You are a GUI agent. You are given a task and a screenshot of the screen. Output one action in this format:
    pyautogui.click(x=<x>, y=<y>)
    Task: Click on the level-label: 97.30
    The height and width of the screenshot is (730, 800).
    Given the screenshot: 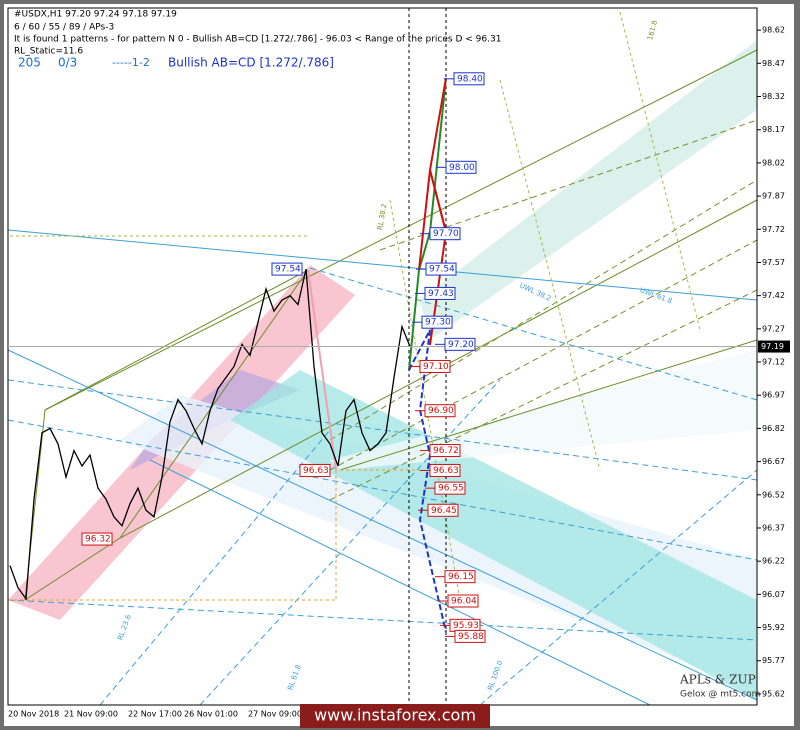 What is the action you would take?
    pyautogui.click(x=438, y=323)
    